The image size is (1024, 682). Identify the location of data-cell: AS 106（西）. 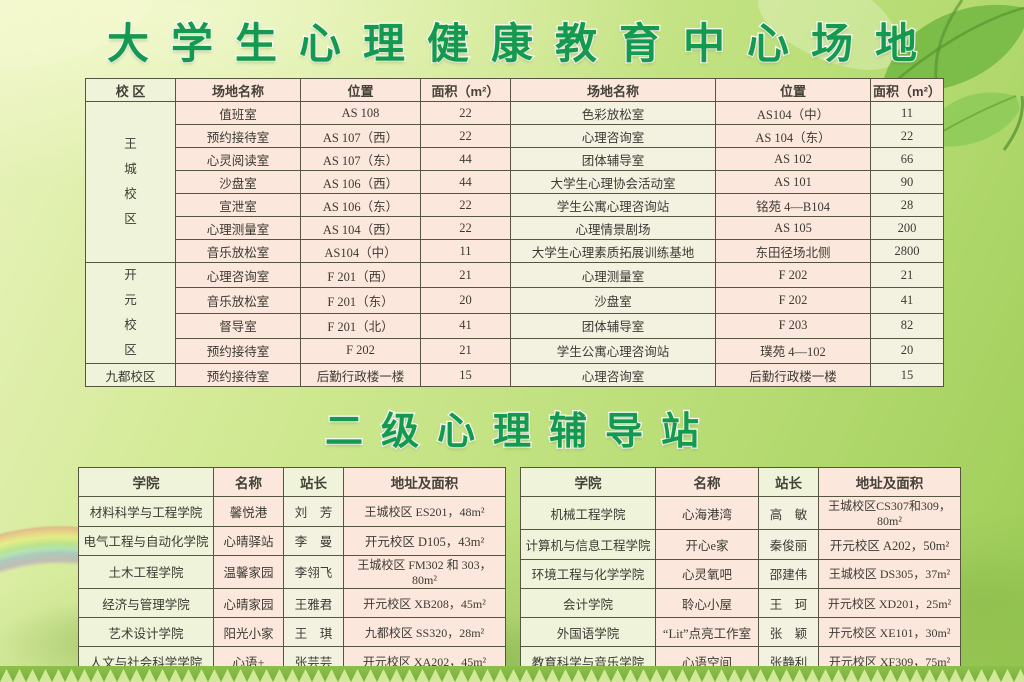
(360, 182).